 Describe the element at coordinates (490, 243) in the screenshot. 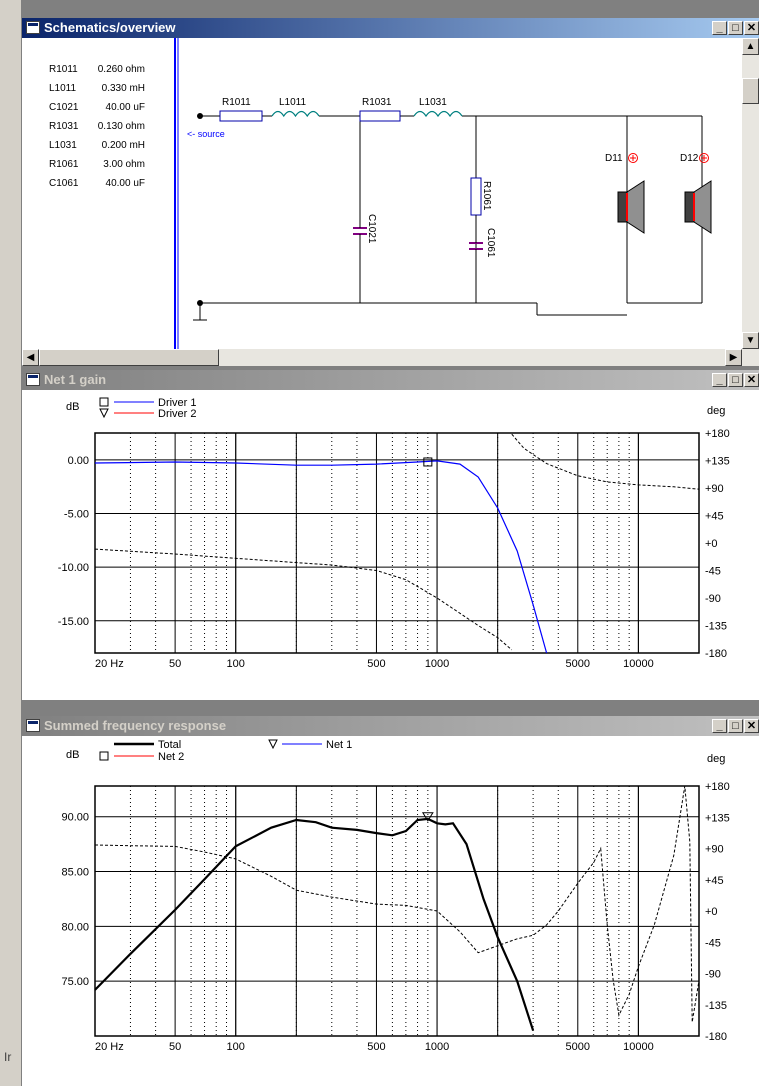

I see `c1061-label: C1061` at that location.